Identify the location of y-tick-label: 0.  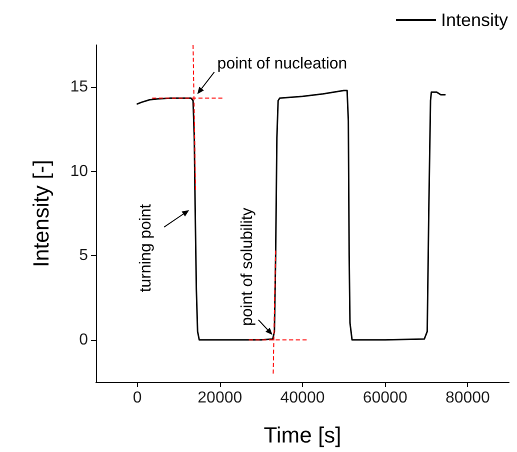
(83, 339).